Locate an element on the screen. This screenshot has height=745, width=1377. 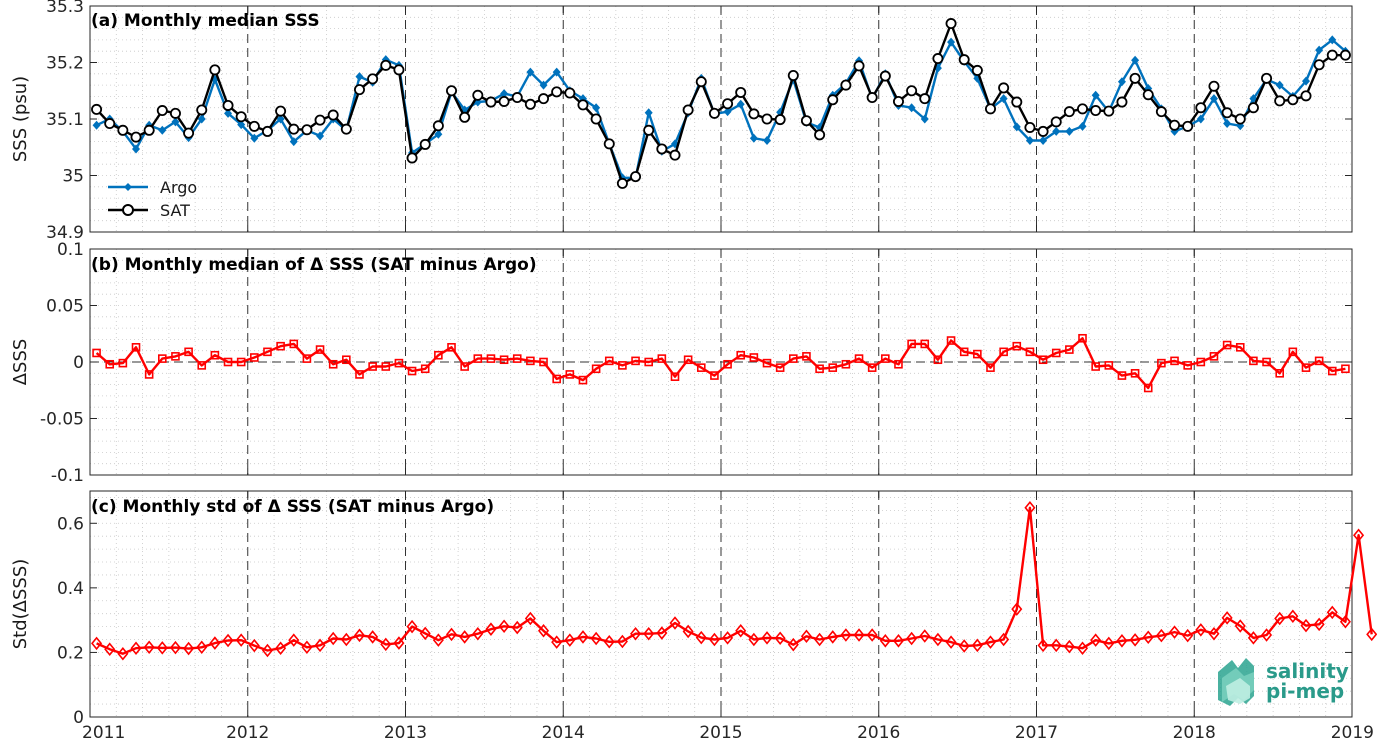
x-tick-label: 2016 is located at coordinates (878, 733).